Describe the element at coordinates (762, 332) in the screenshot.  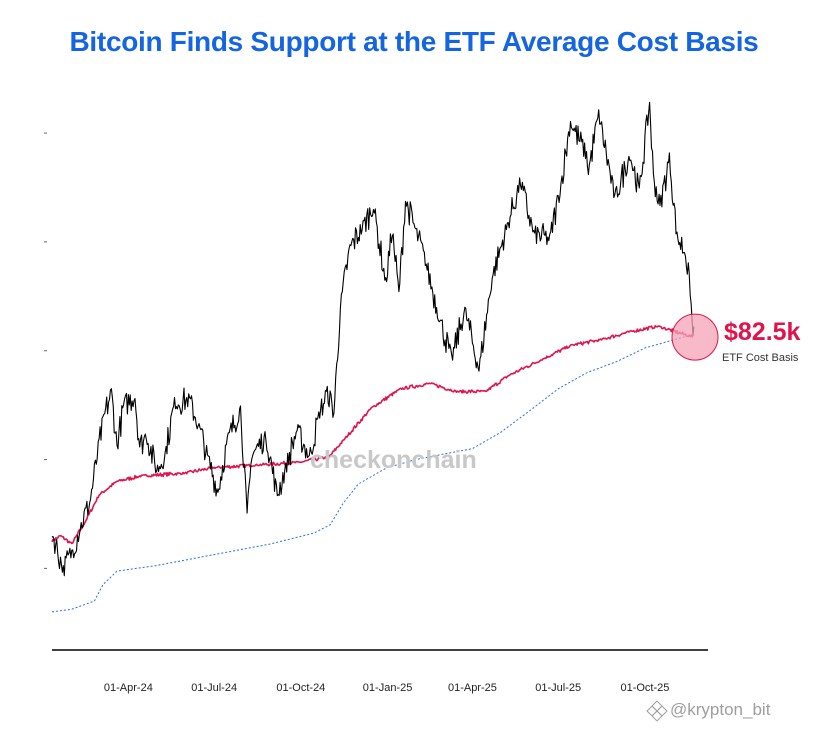
I see `callout-value: $82.5k` at that location.